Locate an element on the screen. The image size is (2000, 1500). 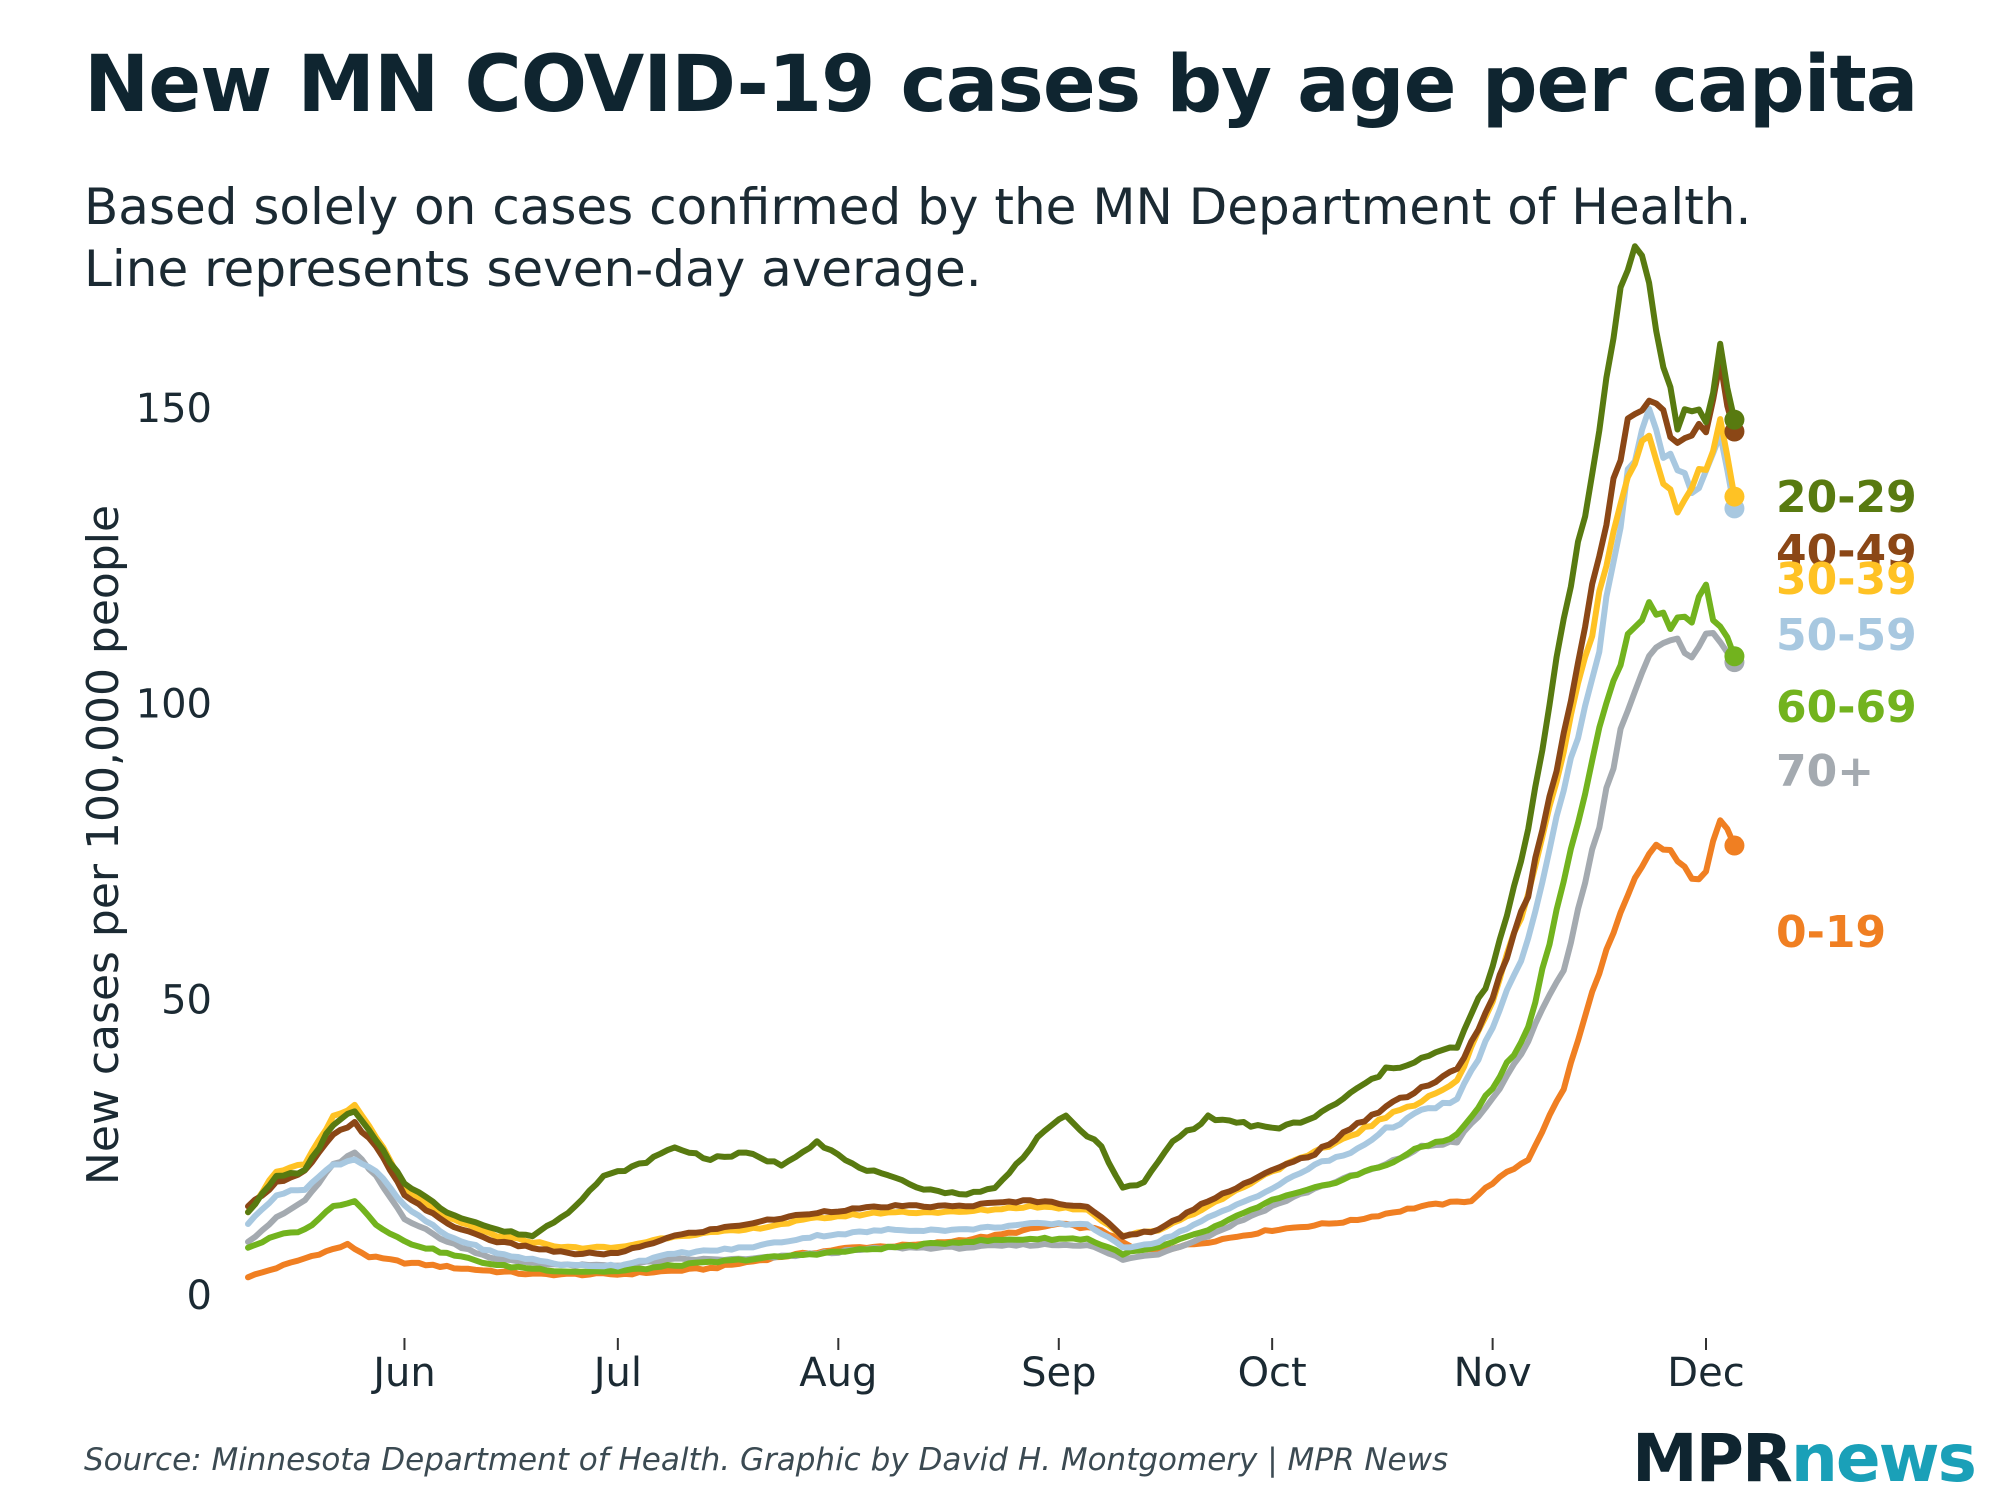
x-tick-Nov: Nov is located at coordinates (1493, 1373).